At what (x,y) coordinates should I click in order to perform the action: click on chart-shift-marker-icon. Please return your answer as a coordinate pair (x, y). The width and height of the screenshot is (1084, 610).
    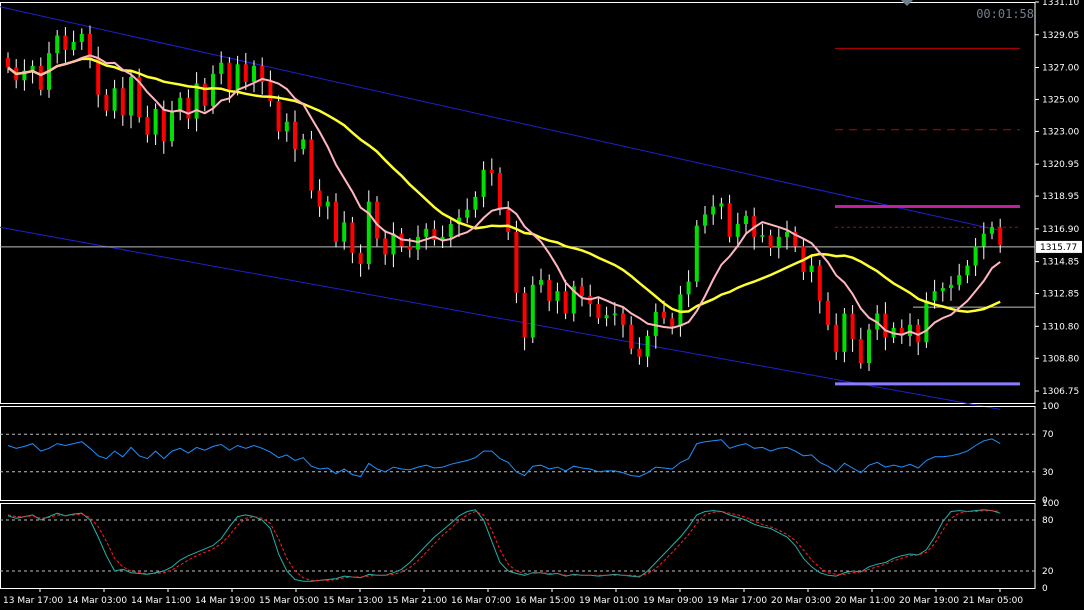
    Looking at the image, I should click on (907, 3).